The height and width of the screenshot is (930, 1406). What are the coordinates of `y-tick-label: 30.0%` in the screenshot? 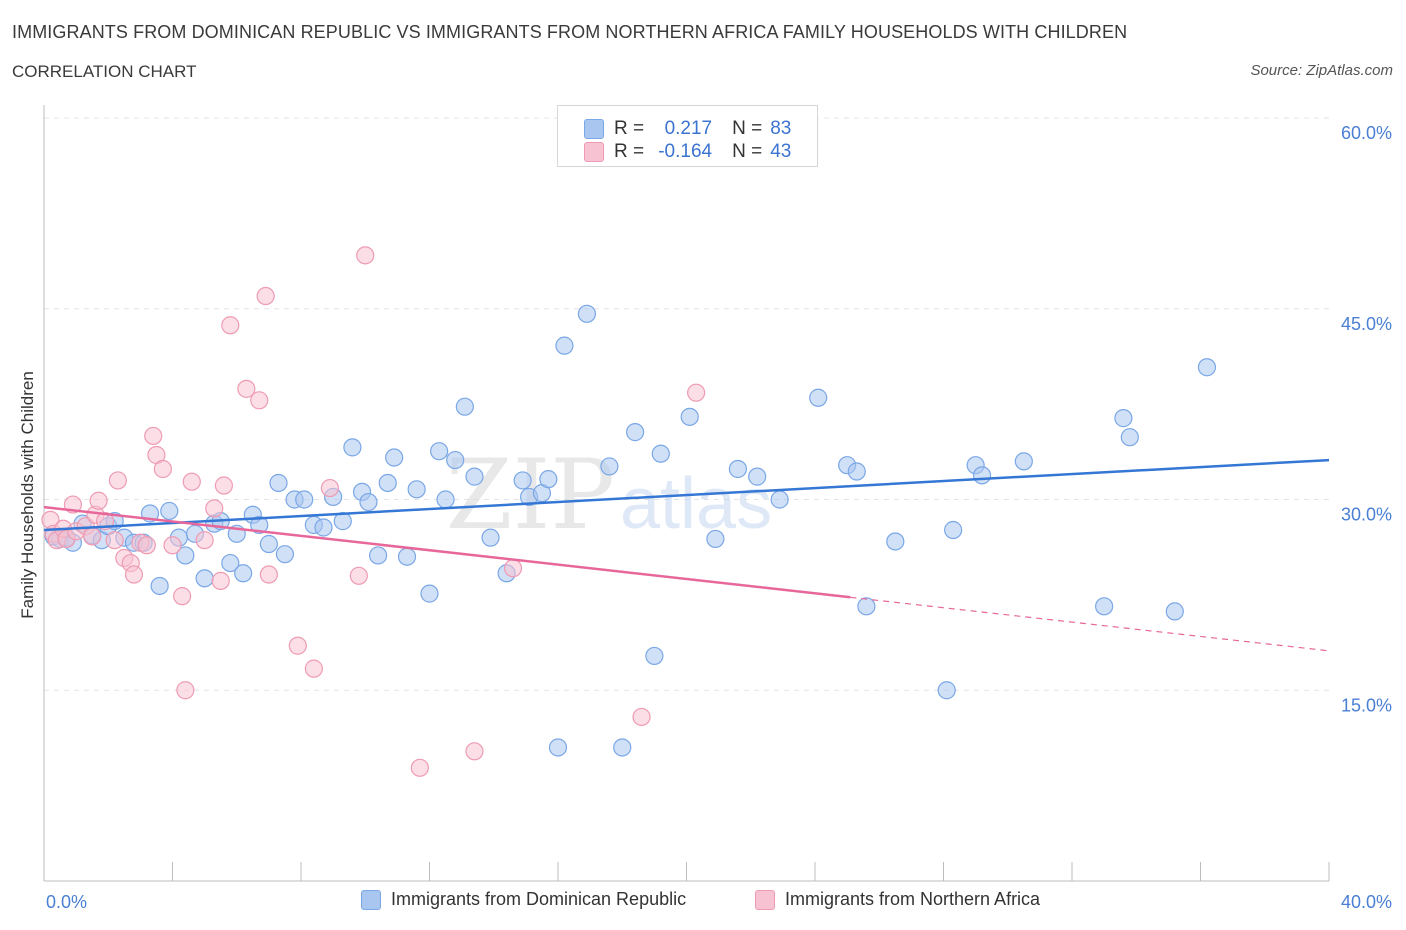 It's located at (1366, 515).